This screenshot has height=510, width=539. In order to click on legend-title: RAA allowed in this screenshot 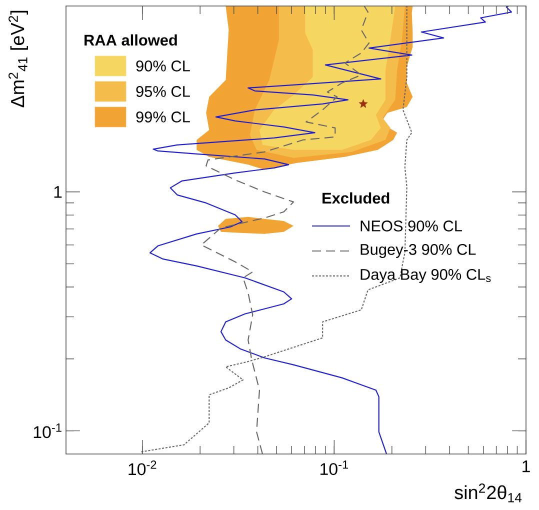, I will do `click(130, 40)`.